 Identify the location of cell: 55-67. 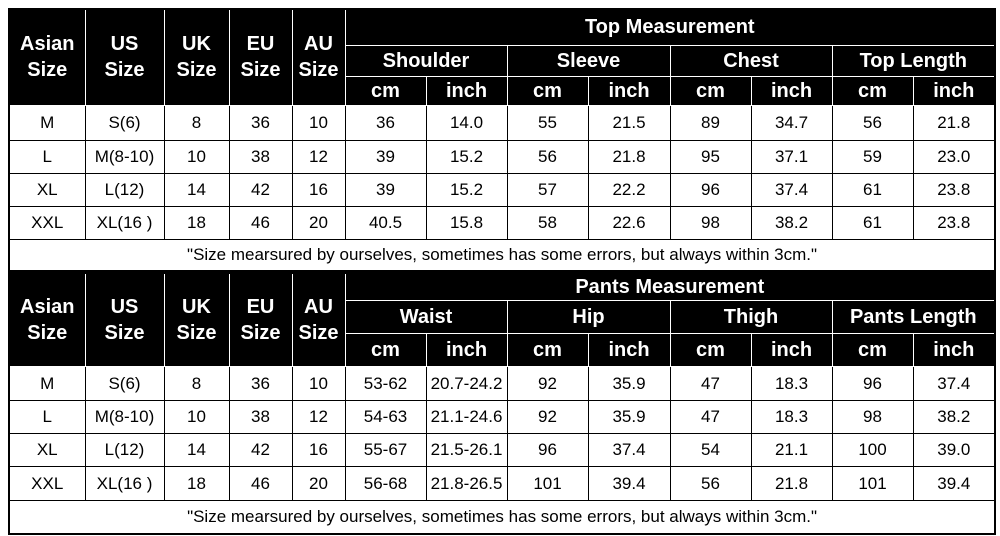
(385, 450).